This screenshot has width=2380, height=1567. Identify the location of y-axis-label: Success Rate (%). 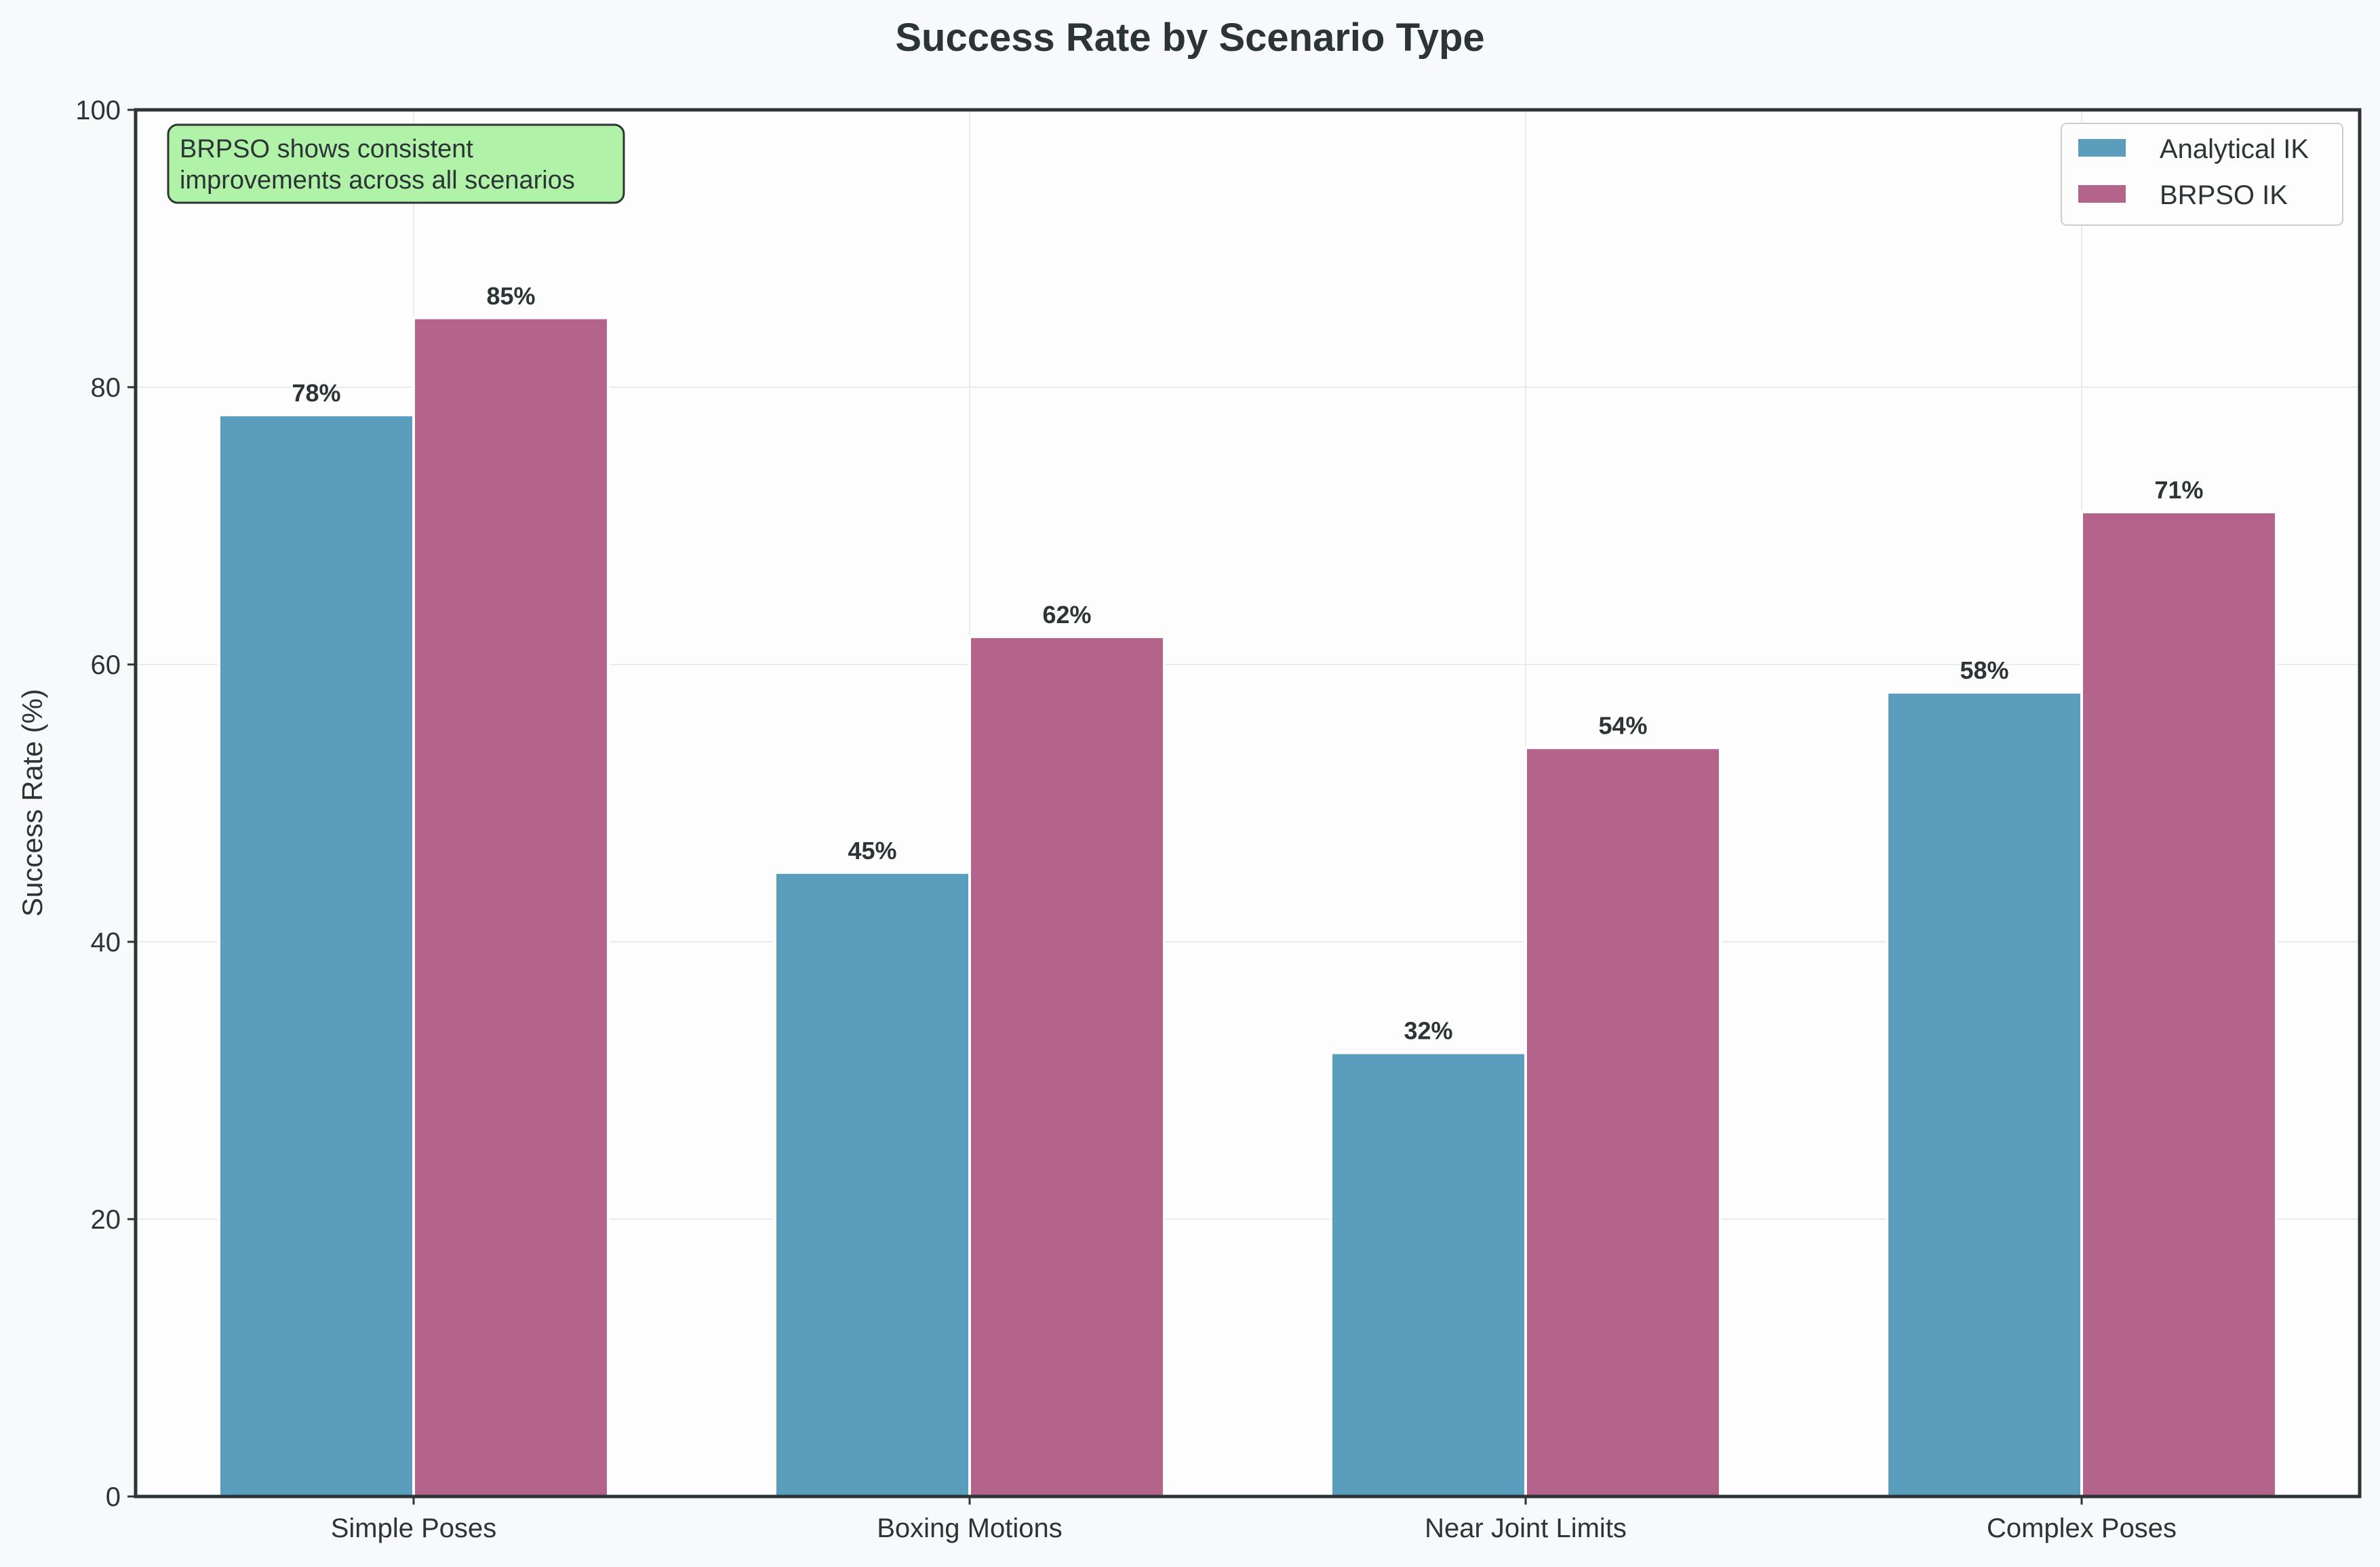
(32, 803).